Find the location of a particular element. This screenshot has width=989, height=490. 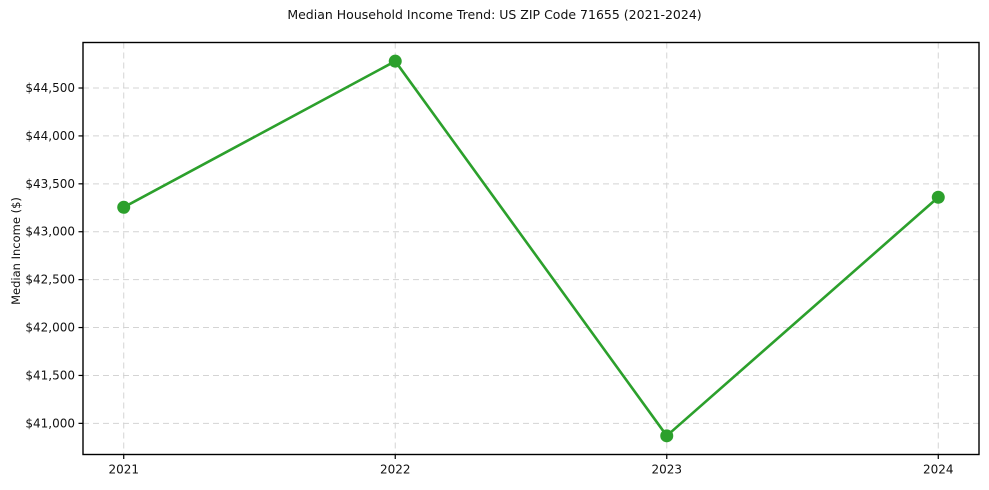

y-tick-label: $43,500 is located at coordinates (50, 184).